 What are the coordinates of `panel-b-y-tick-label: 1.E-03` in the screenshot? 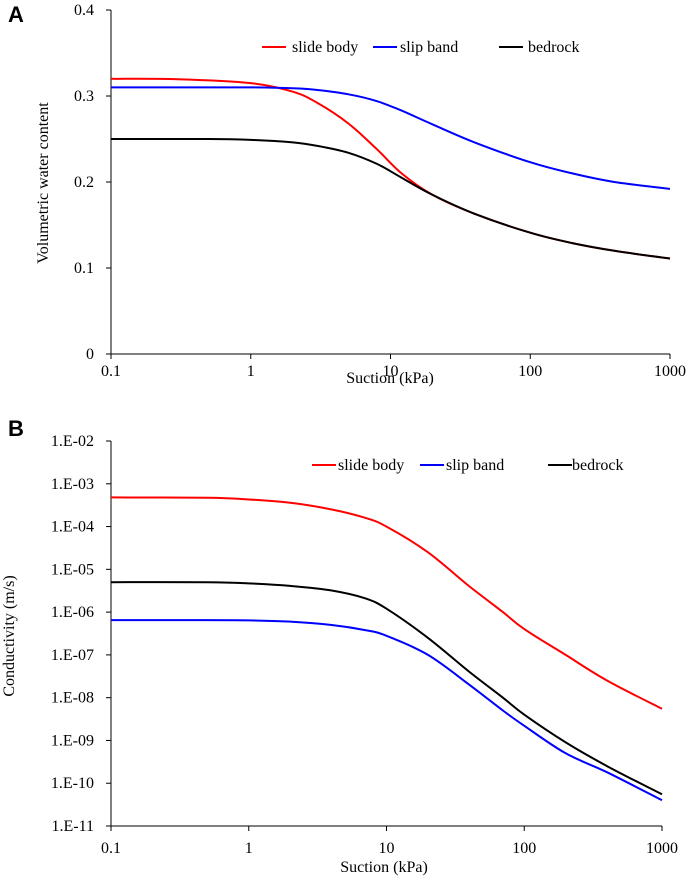 It's located at (72, 484).